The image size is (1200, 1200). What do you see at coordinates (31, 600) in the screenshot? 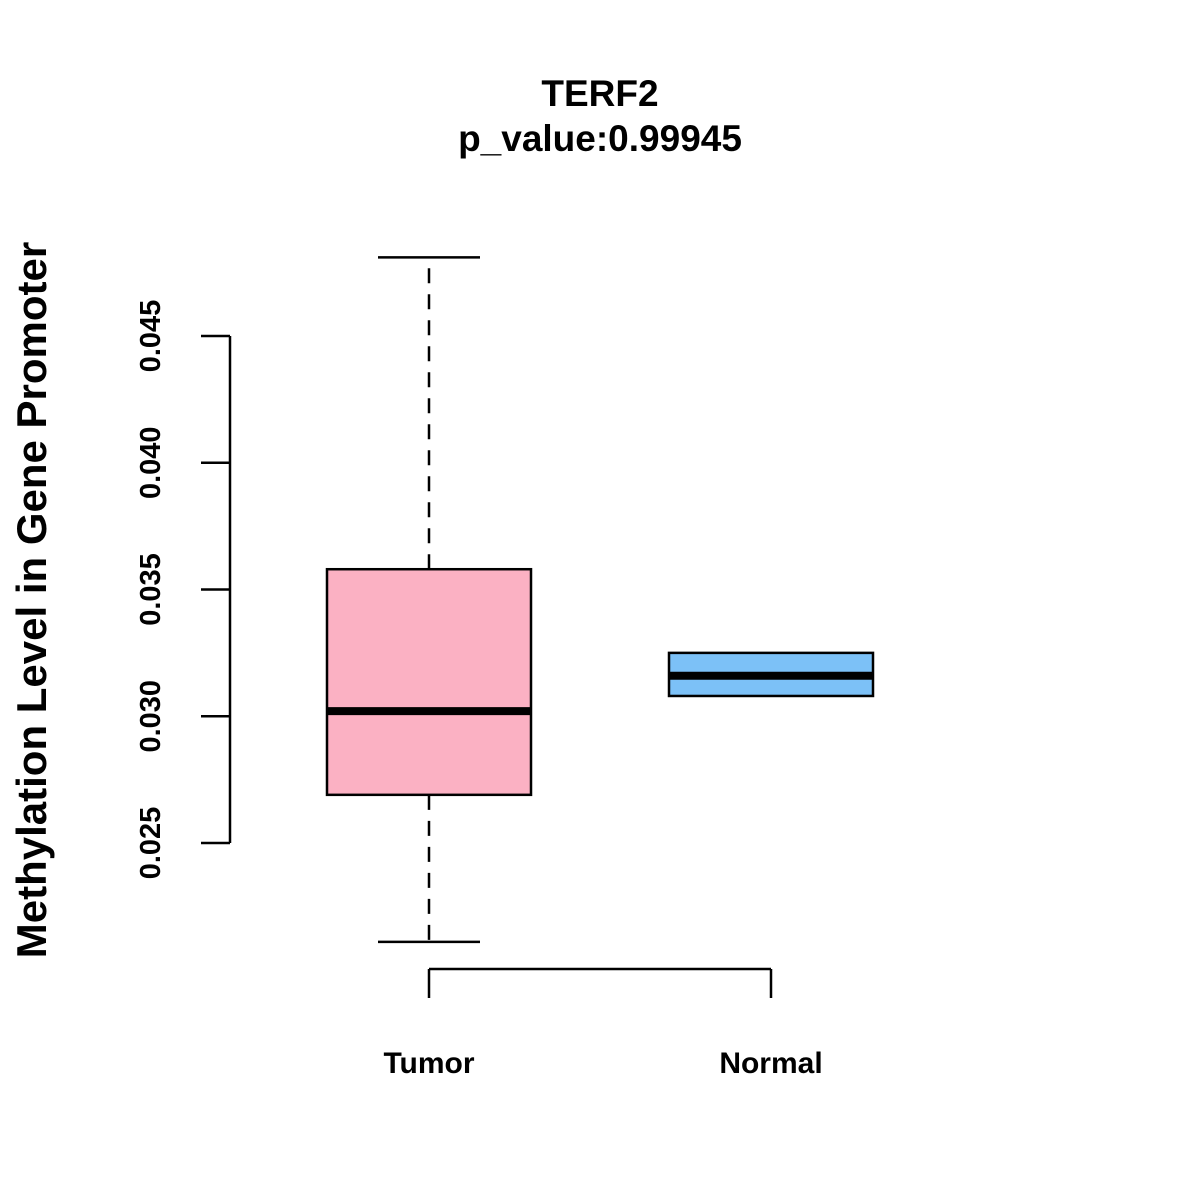
I see `y-axis-label: Methylation Level in Gene Promoter` at bounding box center [31, 600].